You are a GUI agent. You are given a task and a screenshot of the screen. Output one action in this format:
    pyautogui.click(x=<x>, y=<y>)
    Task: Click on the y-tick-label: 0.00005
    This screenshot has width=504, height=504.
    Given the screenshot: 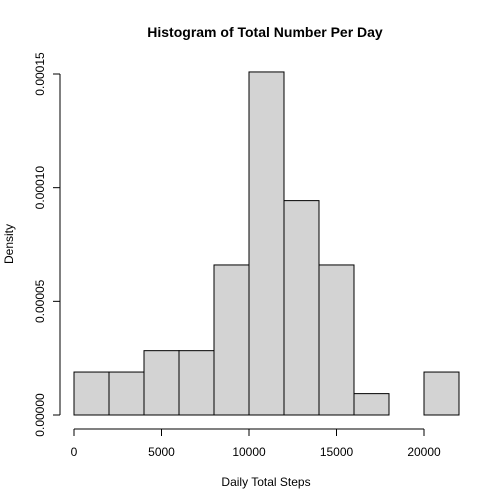 What is the action you would take?
    pyautogui.click(x=40, y=301)
    